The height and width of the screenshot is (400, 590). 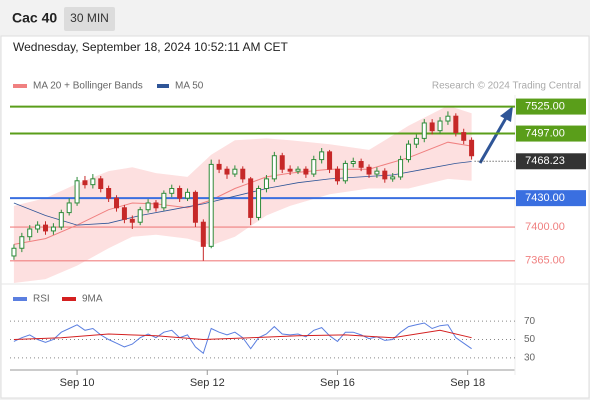 What do you see at coordinates (530, 358) in the screenshot?
I see `y-tick-label: 30` at bounding box center [530, 358].